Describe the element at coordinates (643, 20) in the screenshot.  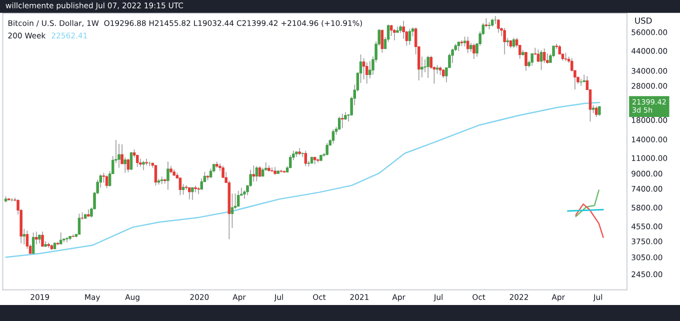
I see `y-axis-title: USD` at that location.